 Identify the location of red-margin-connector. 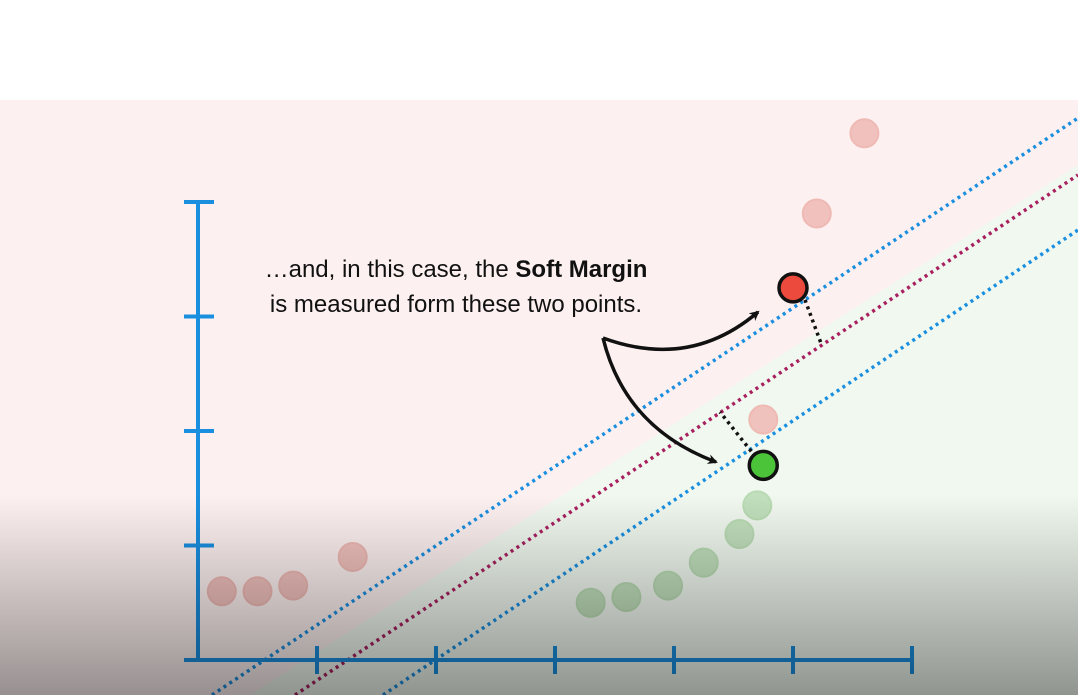
(813, 323).